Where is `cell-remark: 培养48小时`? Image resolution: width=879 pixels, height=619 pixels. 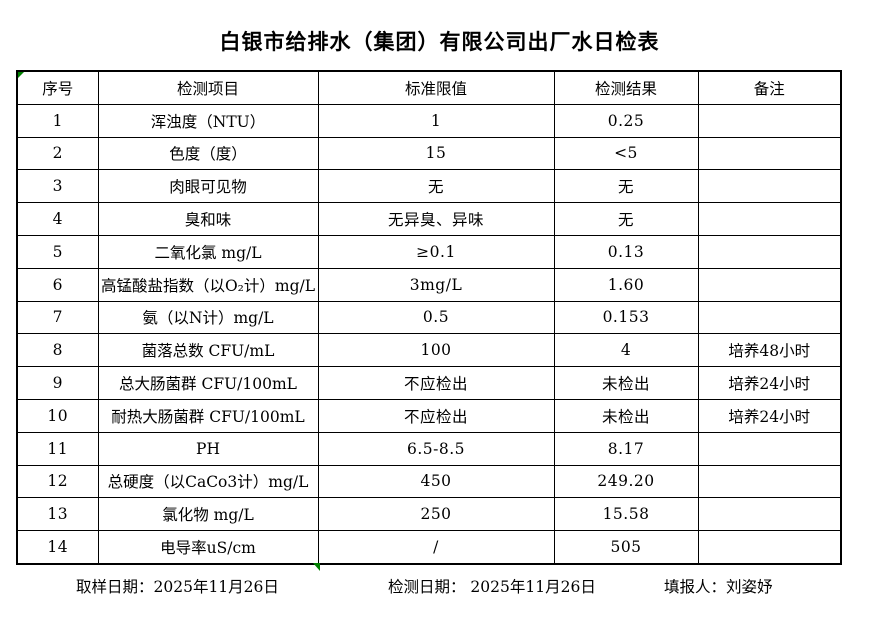
cell-remark: 培养48小时 is located at coordinates (769, 350).